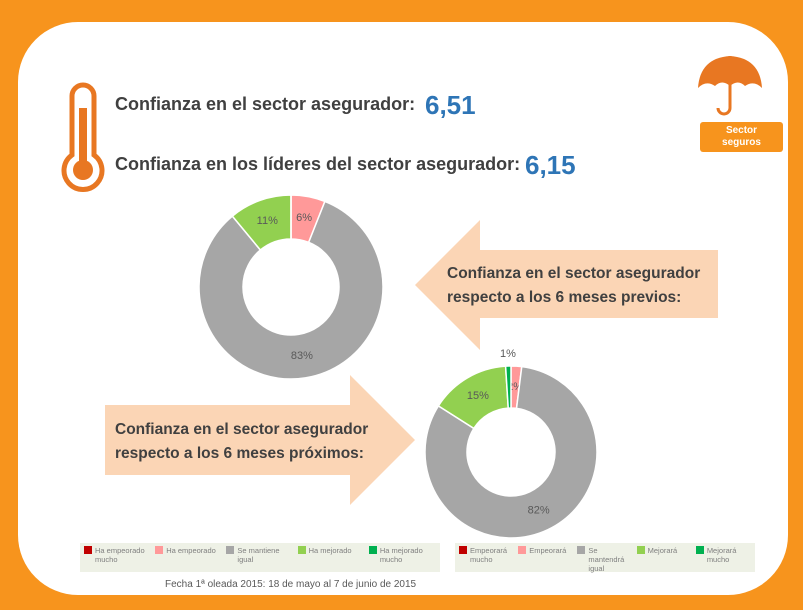  What do you see at coordinates (478, 396) in the screenshot?
I see `data-label: 15%` at bounding box center [478, 396].